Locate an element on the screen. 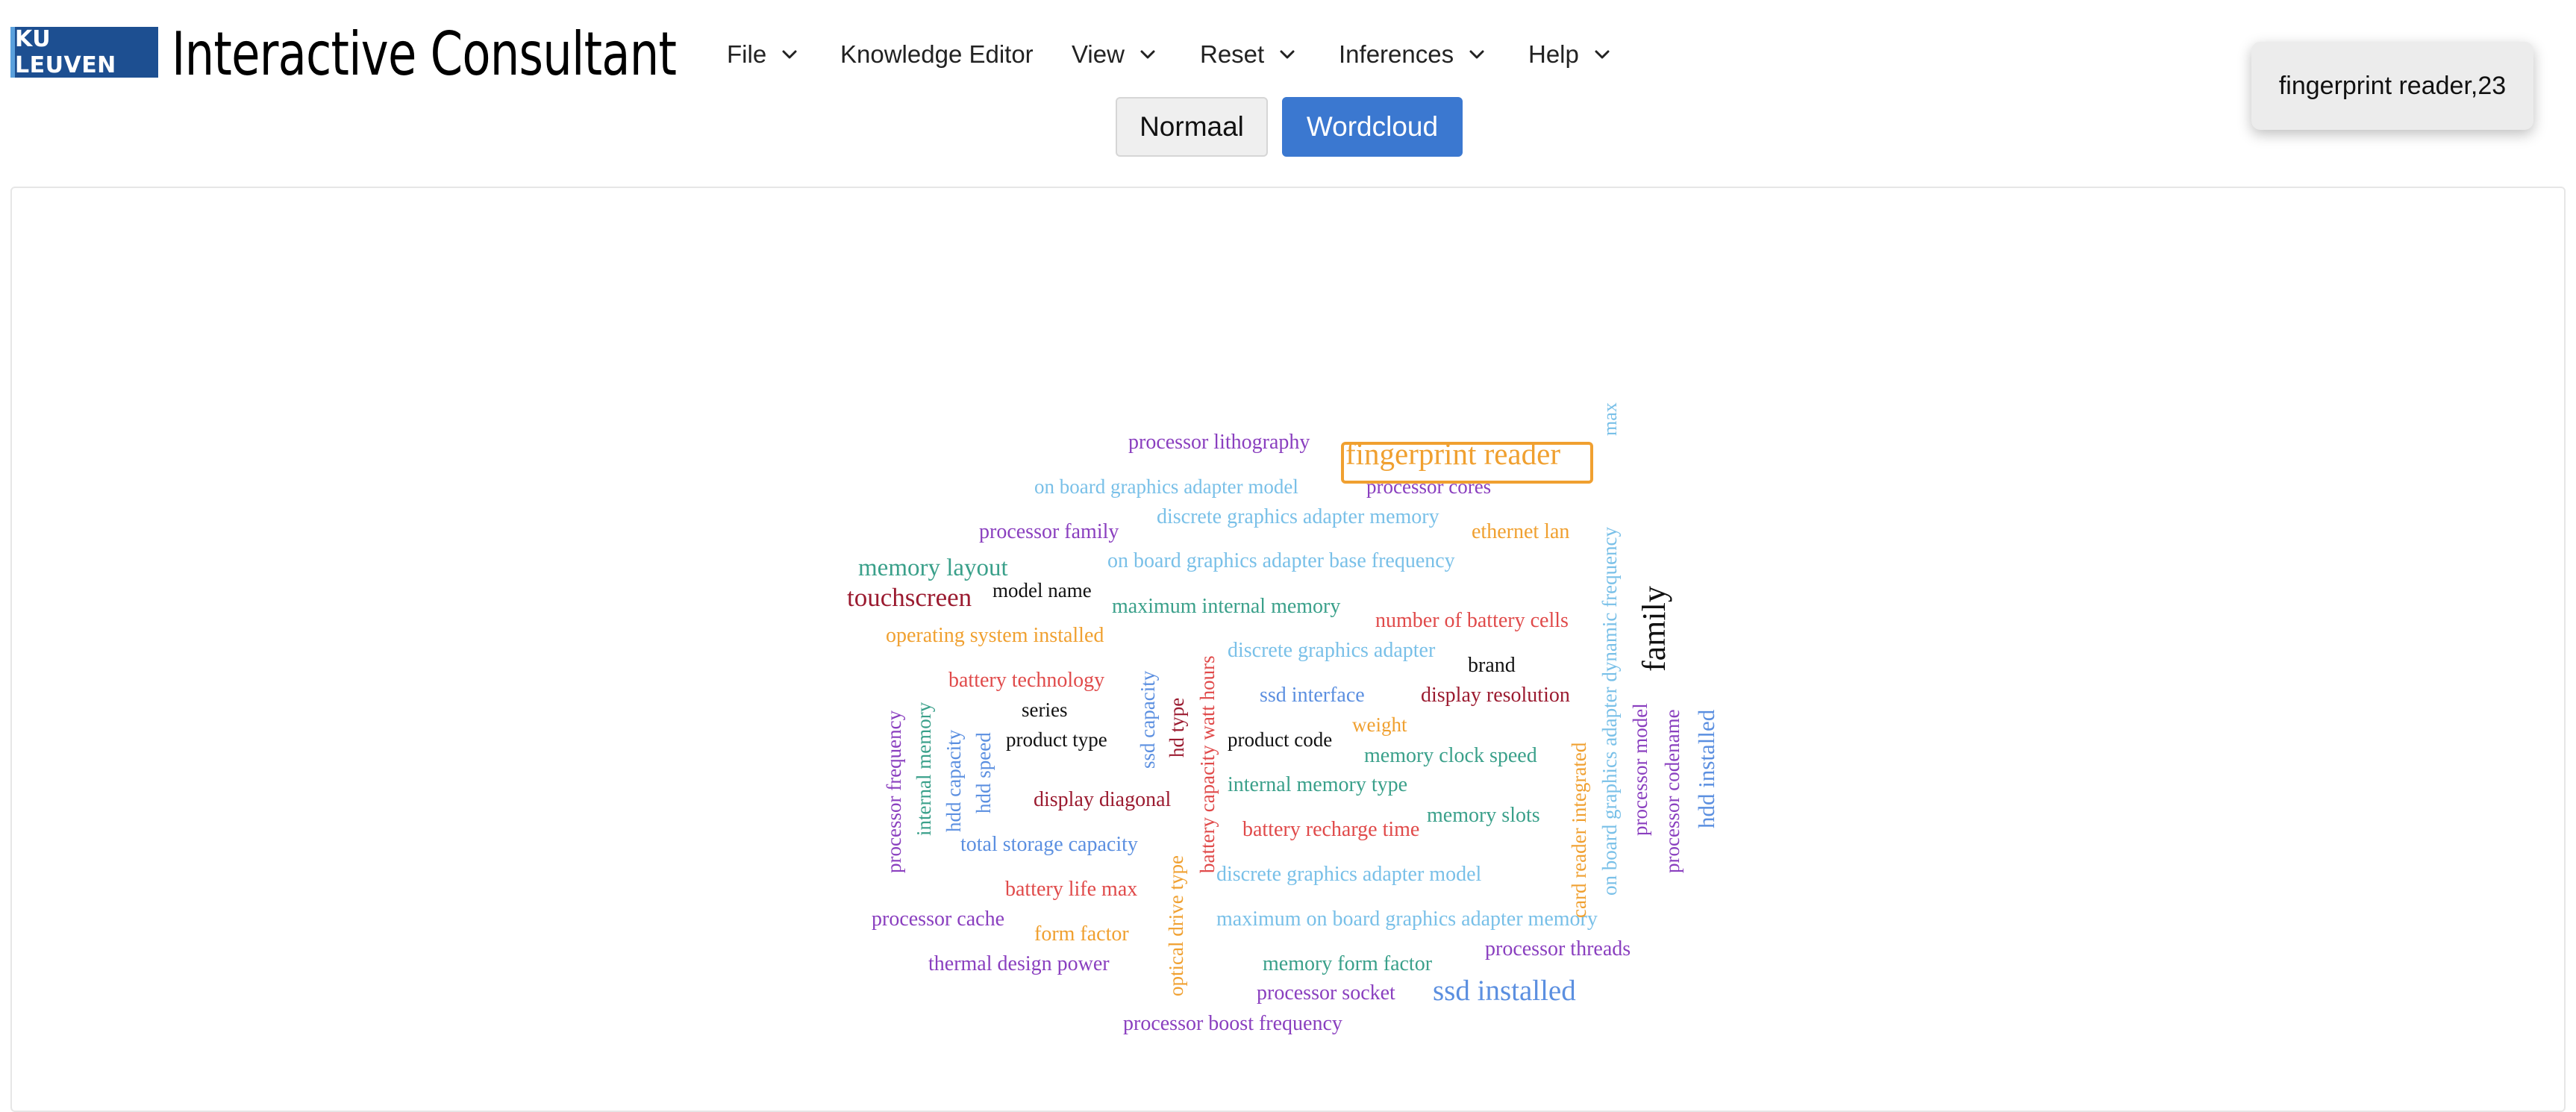 The image size is (2576, 1112). wordcloud-word: thermal design power is located at coordinates (1019, 964).